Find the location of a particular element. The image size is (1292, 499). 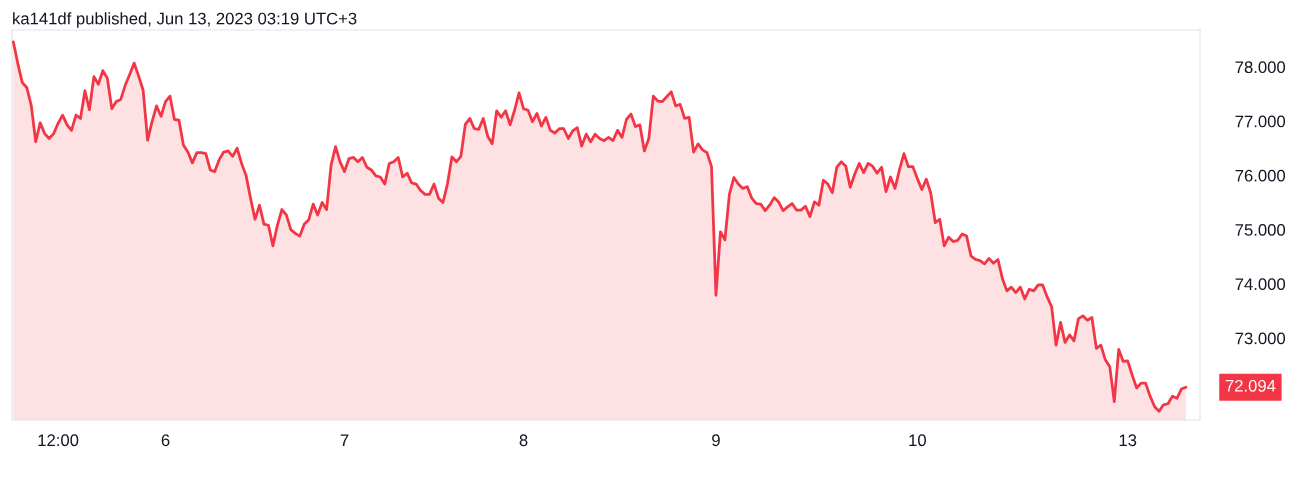

y-tick-label: 75.000 is located at coordinates (1260, 230).